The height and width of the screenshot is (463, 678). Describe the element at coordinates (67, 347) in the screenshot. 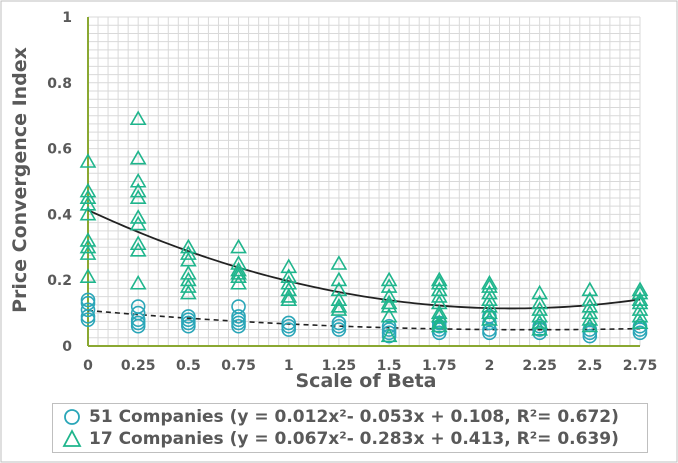

I see `y-tick-label: 0` at that location.